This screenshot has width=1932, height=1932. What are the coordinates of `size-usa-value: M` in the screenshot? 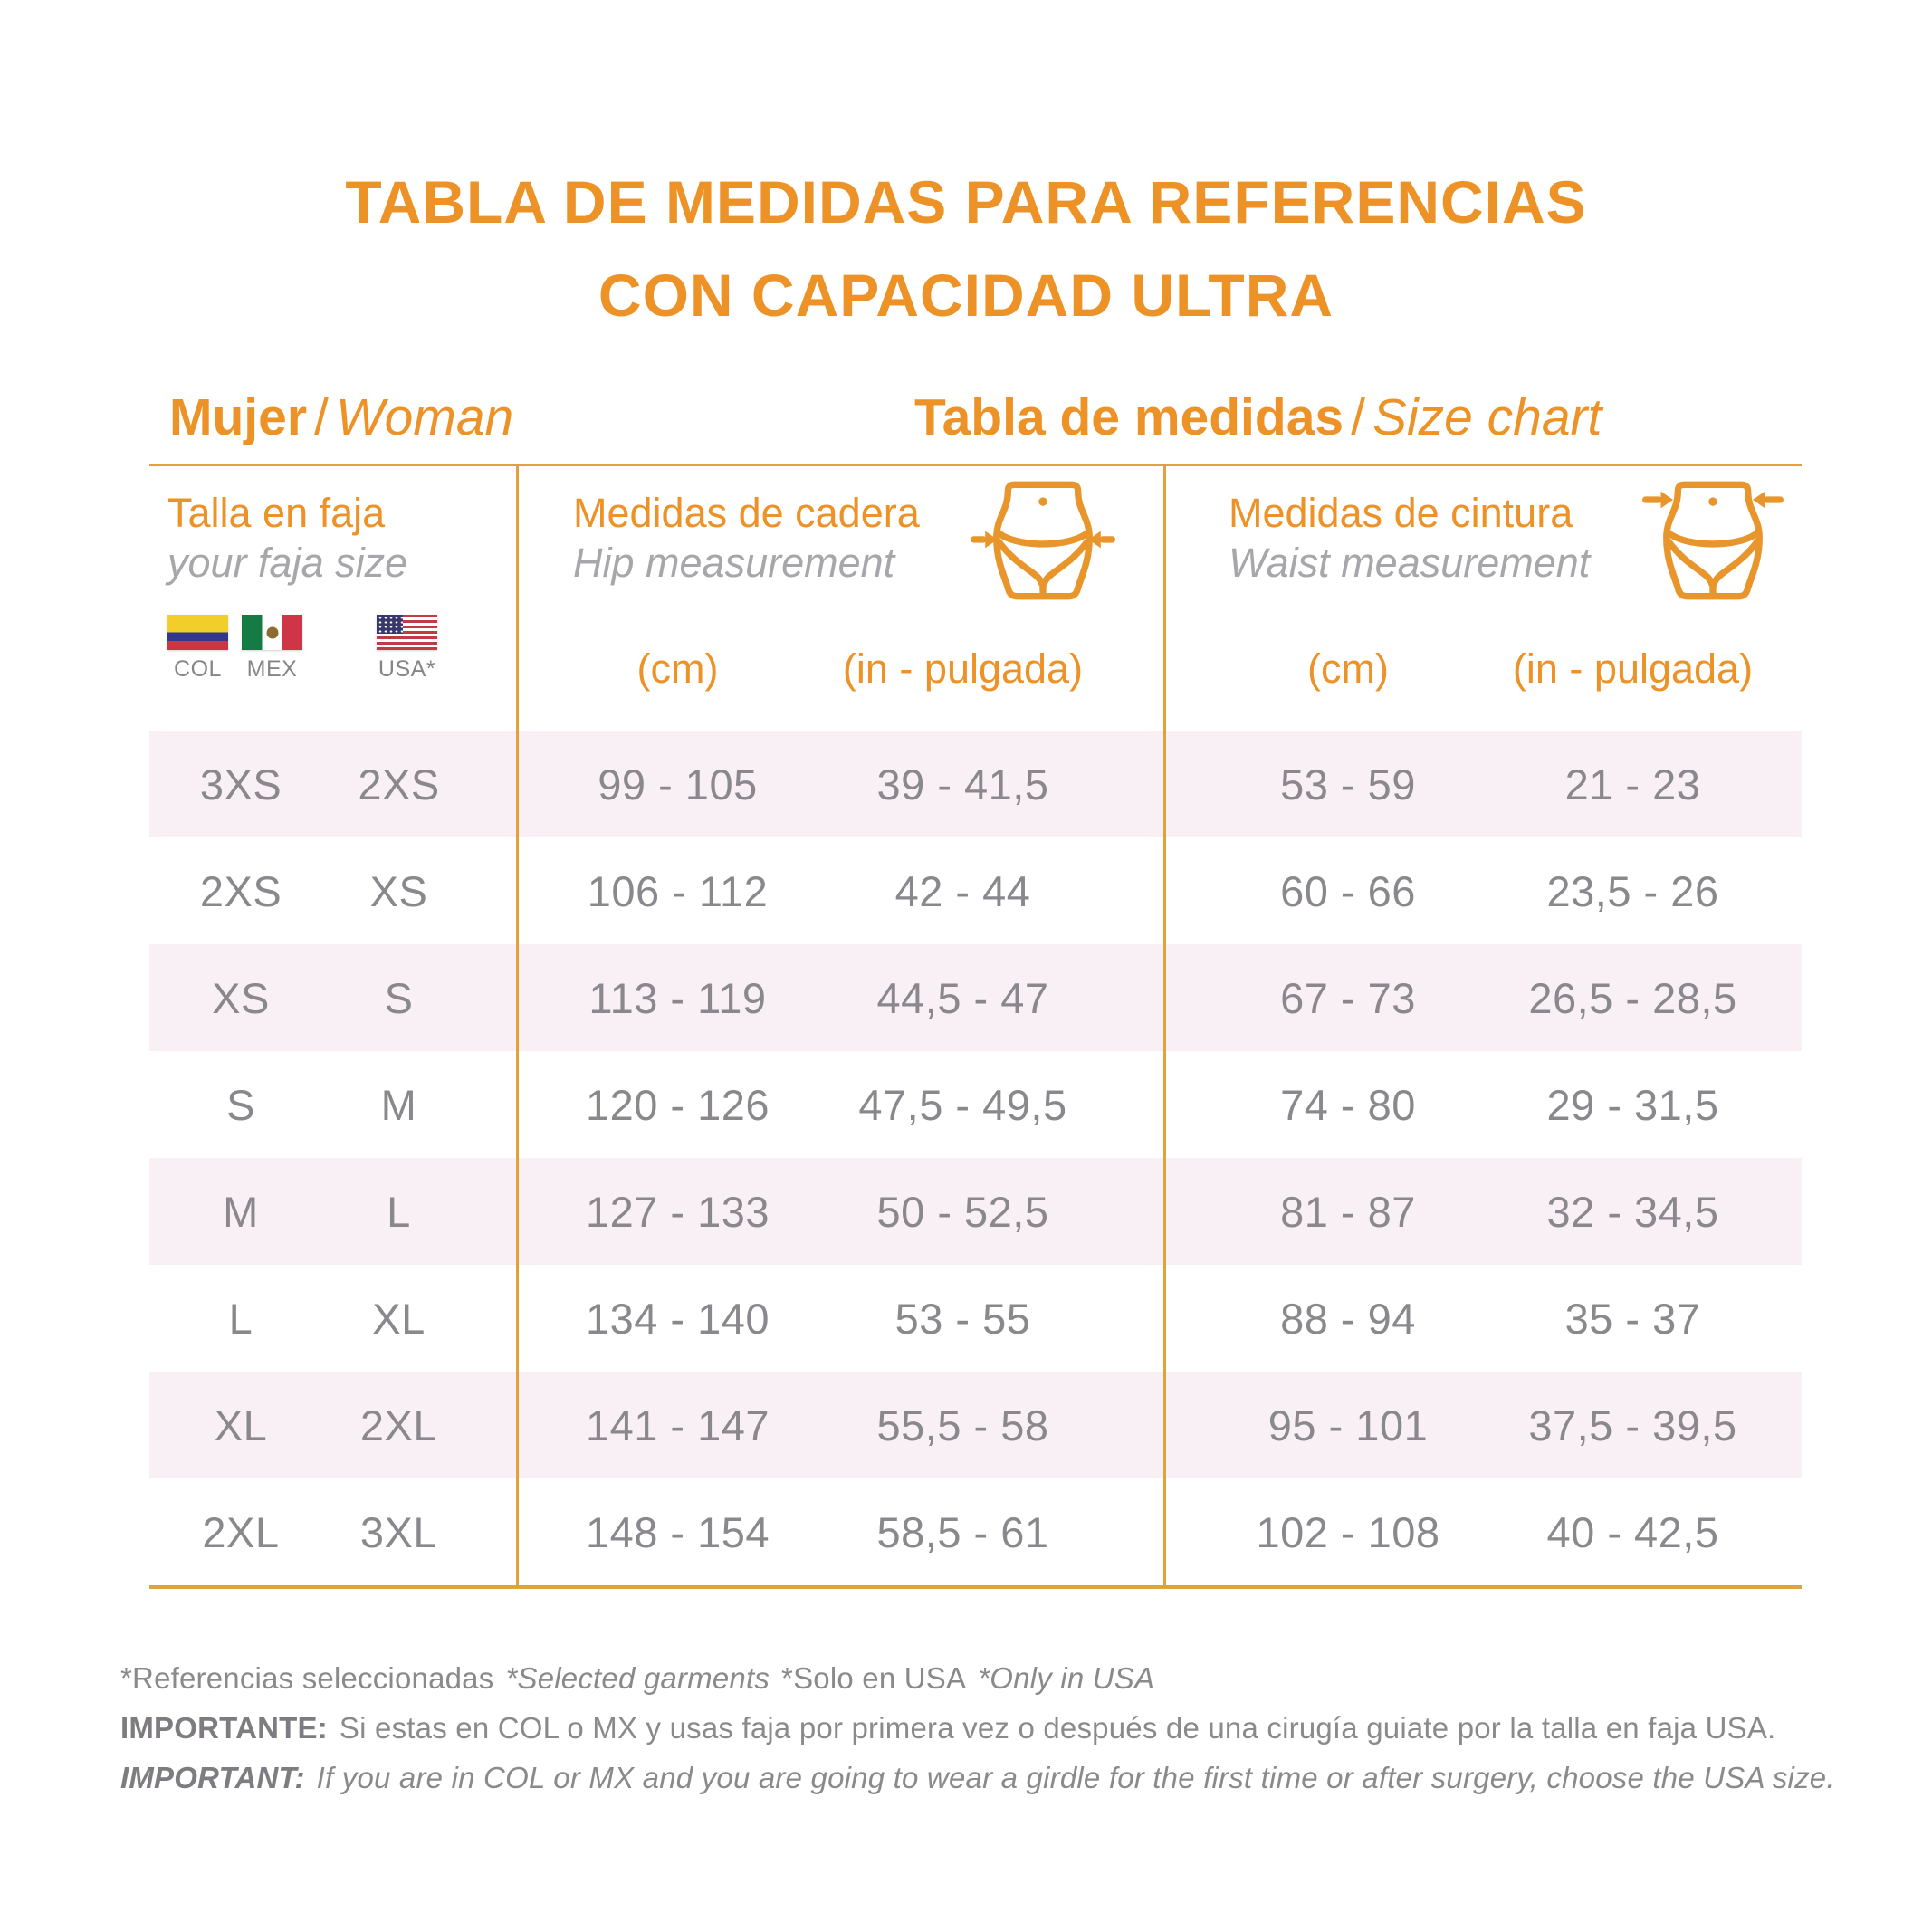 It's located at (398, 1104).